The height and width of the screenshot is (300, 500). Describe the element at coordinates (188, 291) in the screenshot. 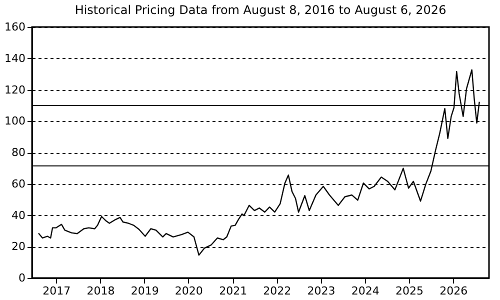

I see `x-tick-label: 2020` at that location.